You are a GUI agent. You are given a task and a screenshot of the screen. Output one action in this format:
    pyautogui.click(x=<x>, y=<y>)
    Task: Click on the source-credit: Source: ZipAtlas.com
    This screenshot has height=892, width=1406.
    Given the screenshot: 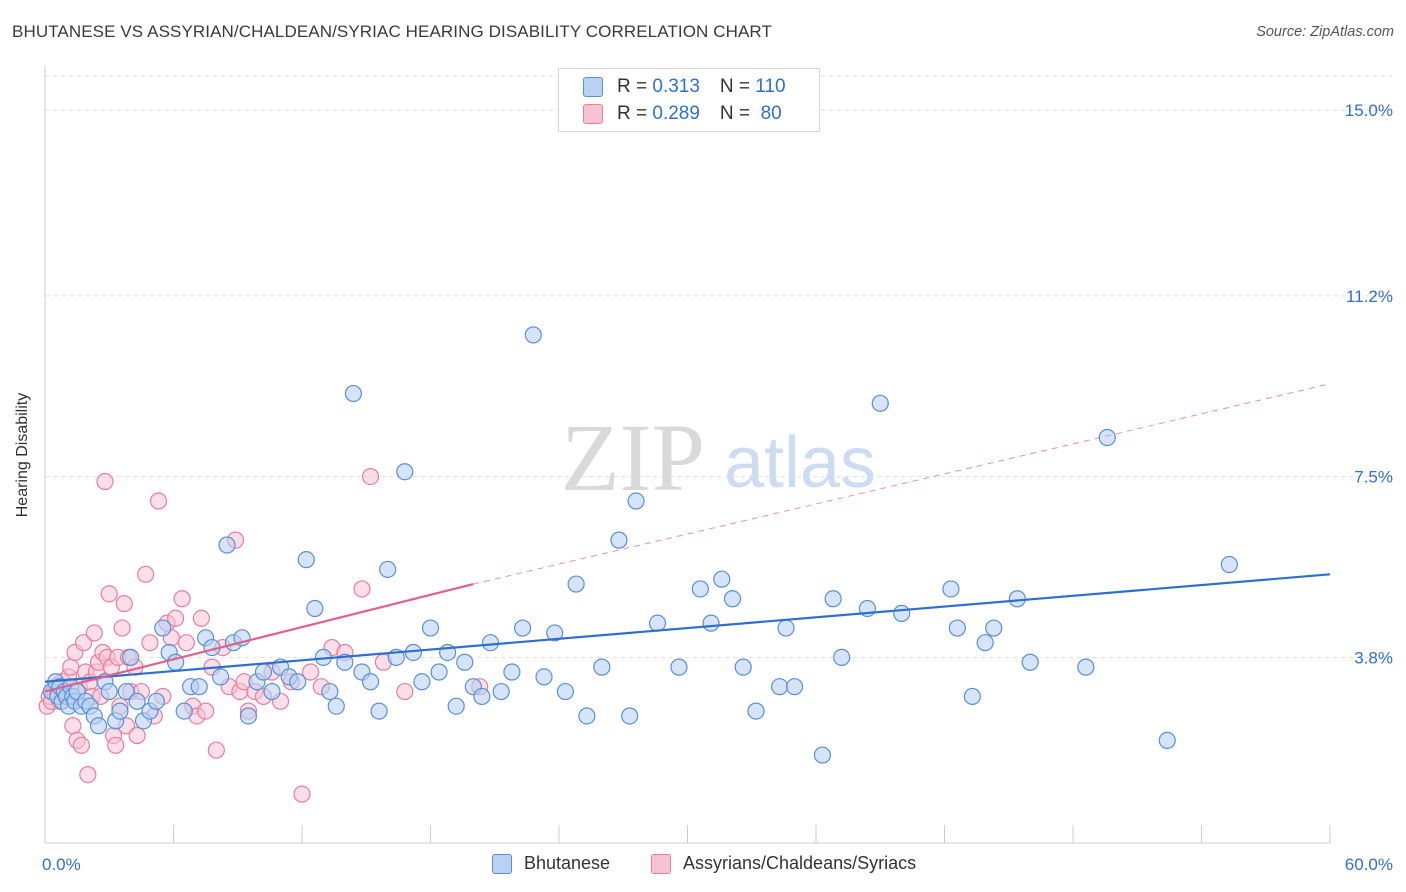 What is the action you would take?
    pyautogui.click(x=1325, y=32)
    